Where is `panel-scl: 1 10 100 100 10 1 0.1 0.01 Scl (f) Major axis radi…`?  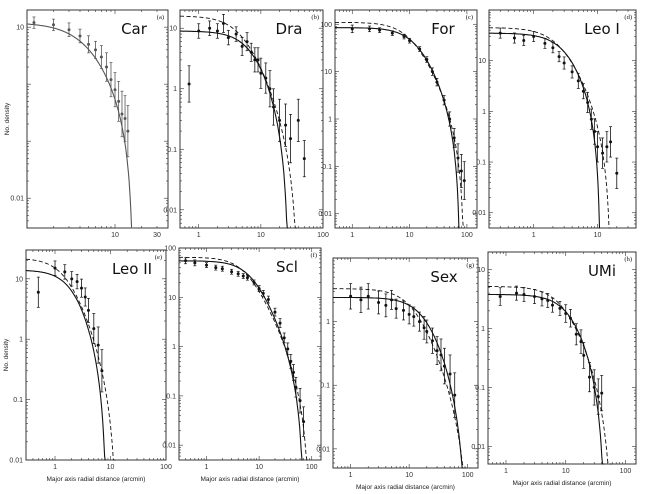
panel-scl: 1 10 100 100 10 1 0.1 0.01 Scl (f) Major axis radi… is located at coordinates (242, 364).